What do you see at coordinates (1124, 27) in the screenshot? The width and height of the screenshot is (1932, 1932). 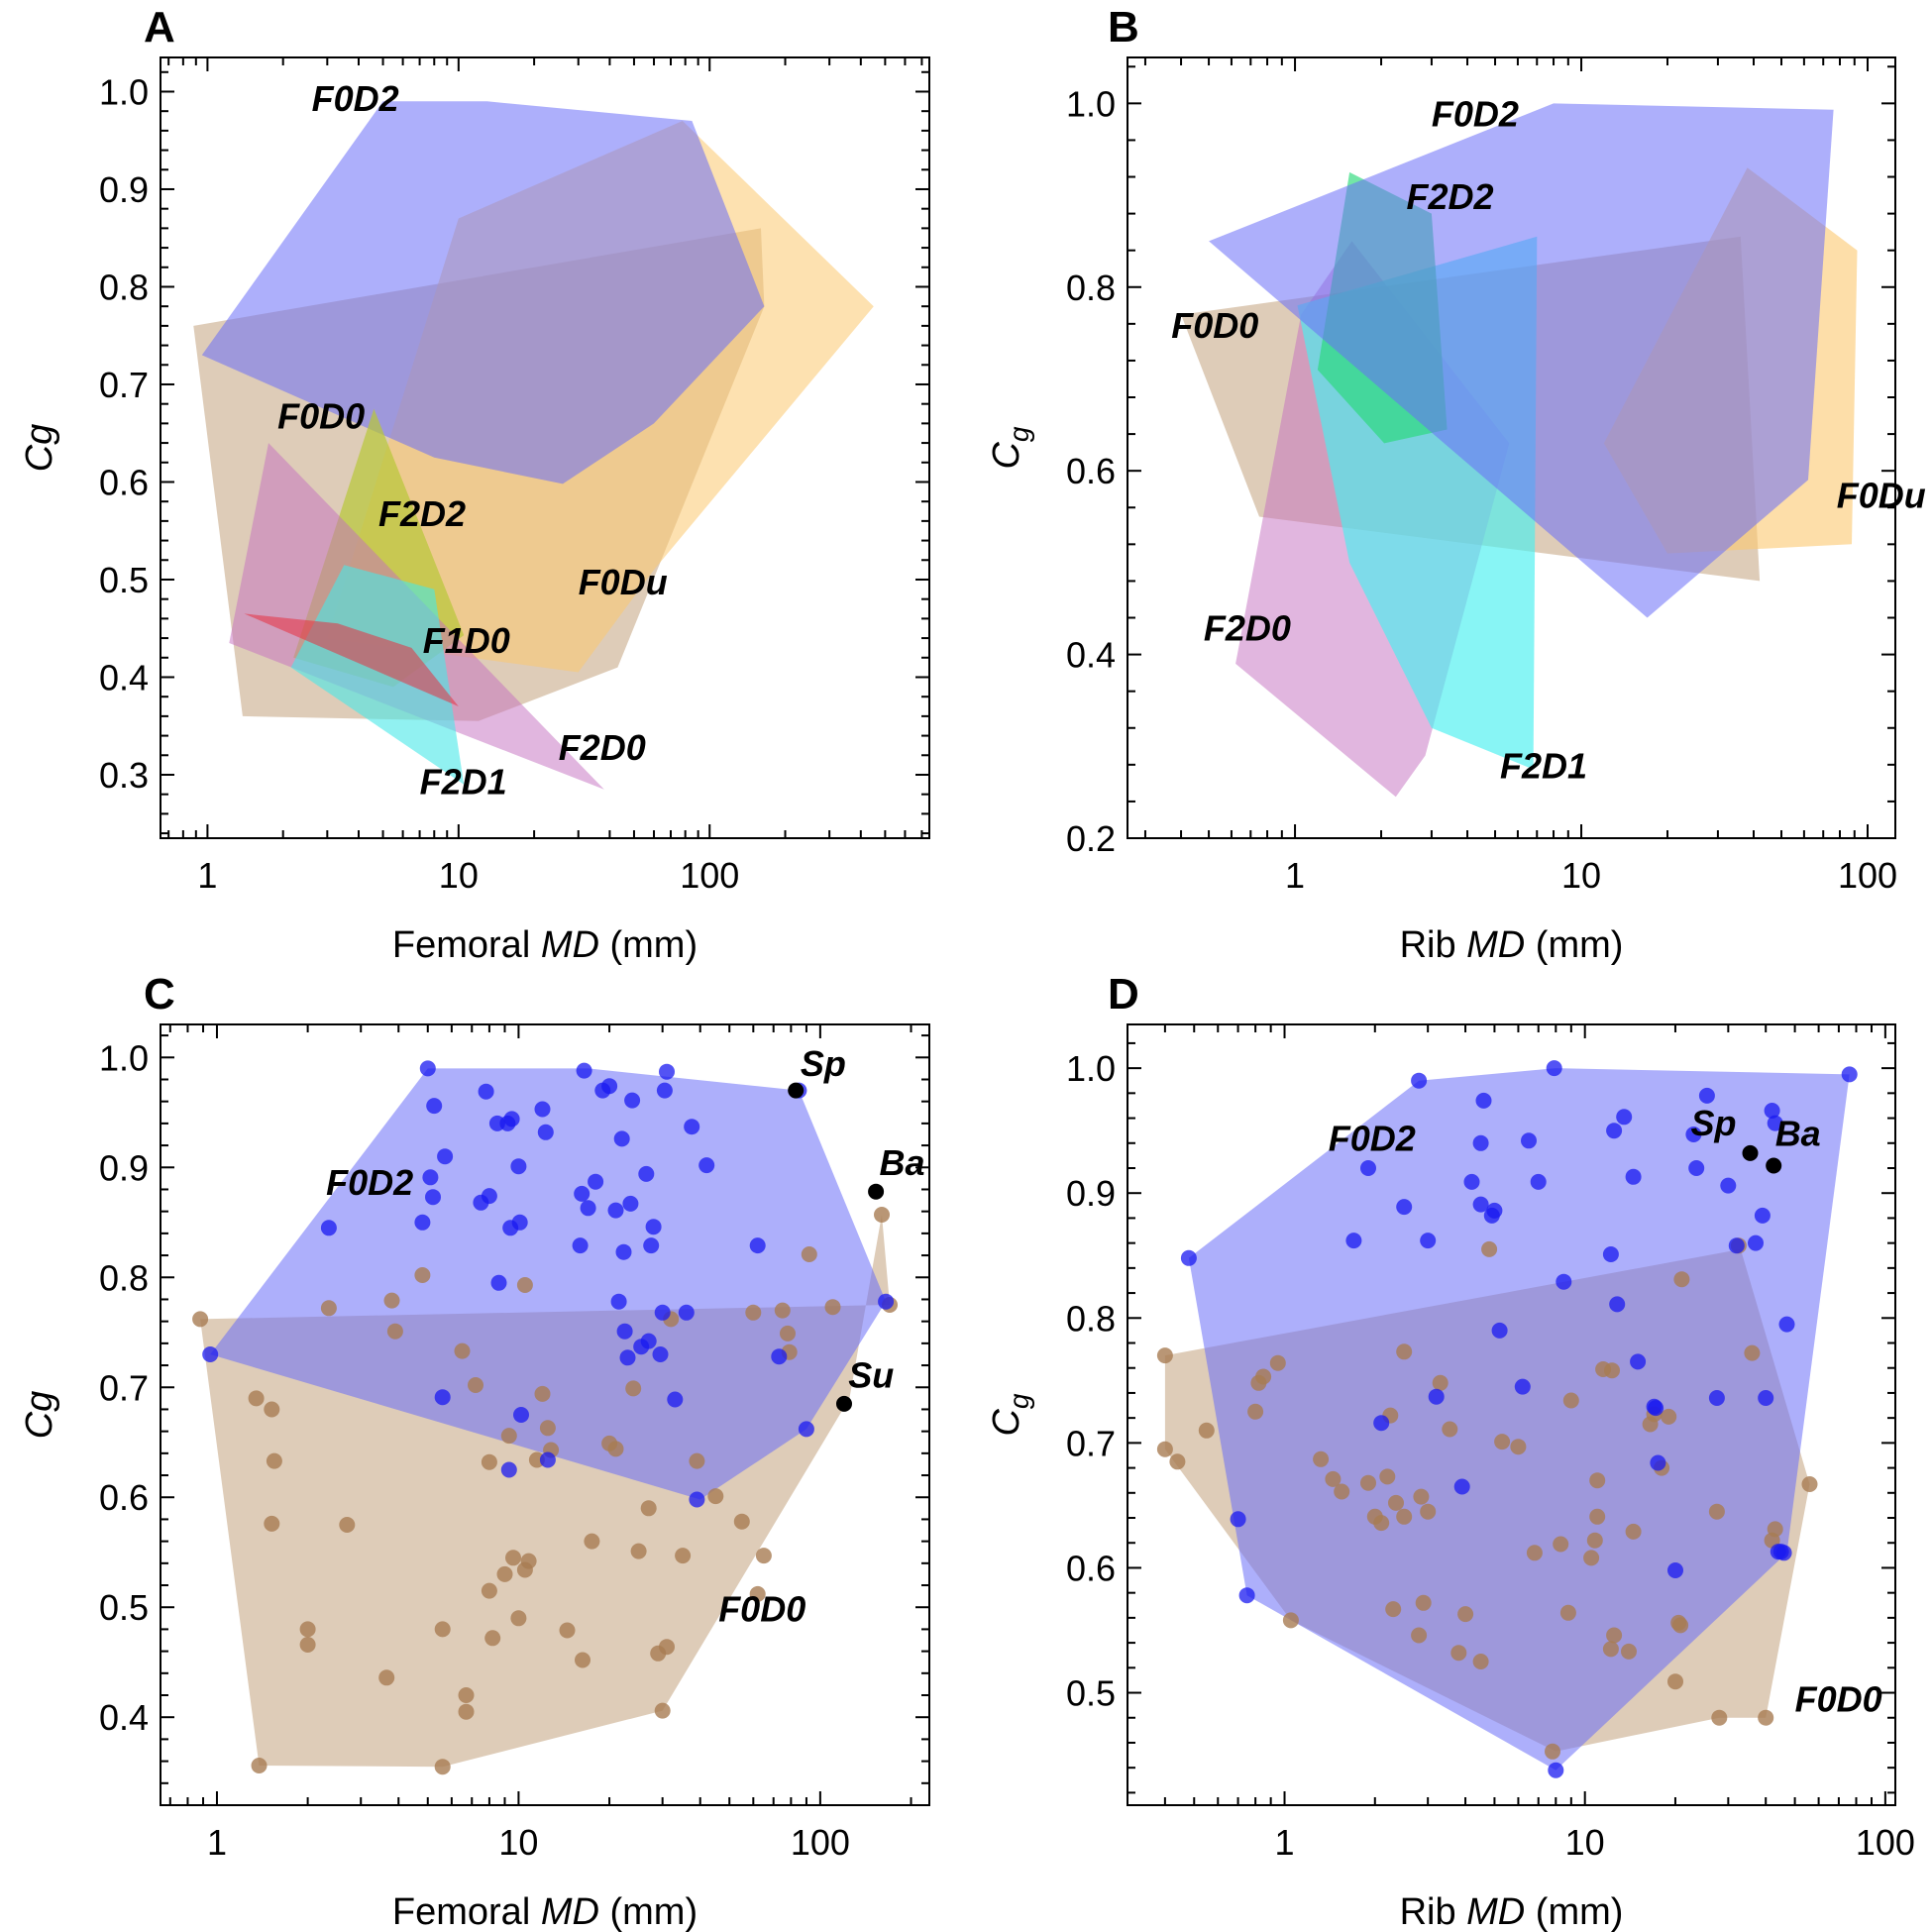 I see `panel-letter-b: B` at bounding box center [1124, 27].